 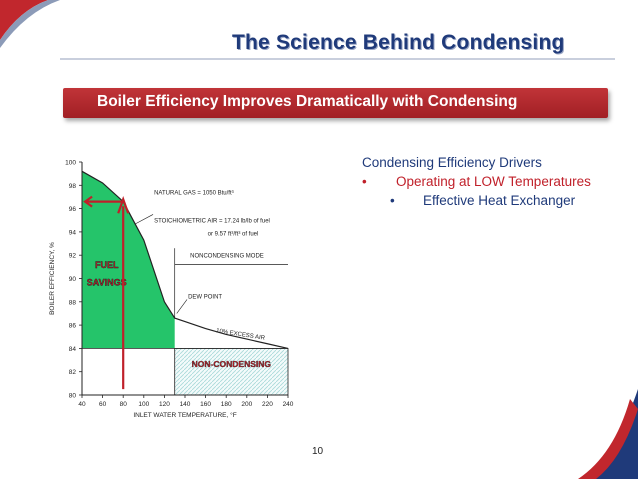 What do you see at coordinates (73, 209) in the screenshot?
I see `y-tick-label: 96` at bounding box center [73, 209].